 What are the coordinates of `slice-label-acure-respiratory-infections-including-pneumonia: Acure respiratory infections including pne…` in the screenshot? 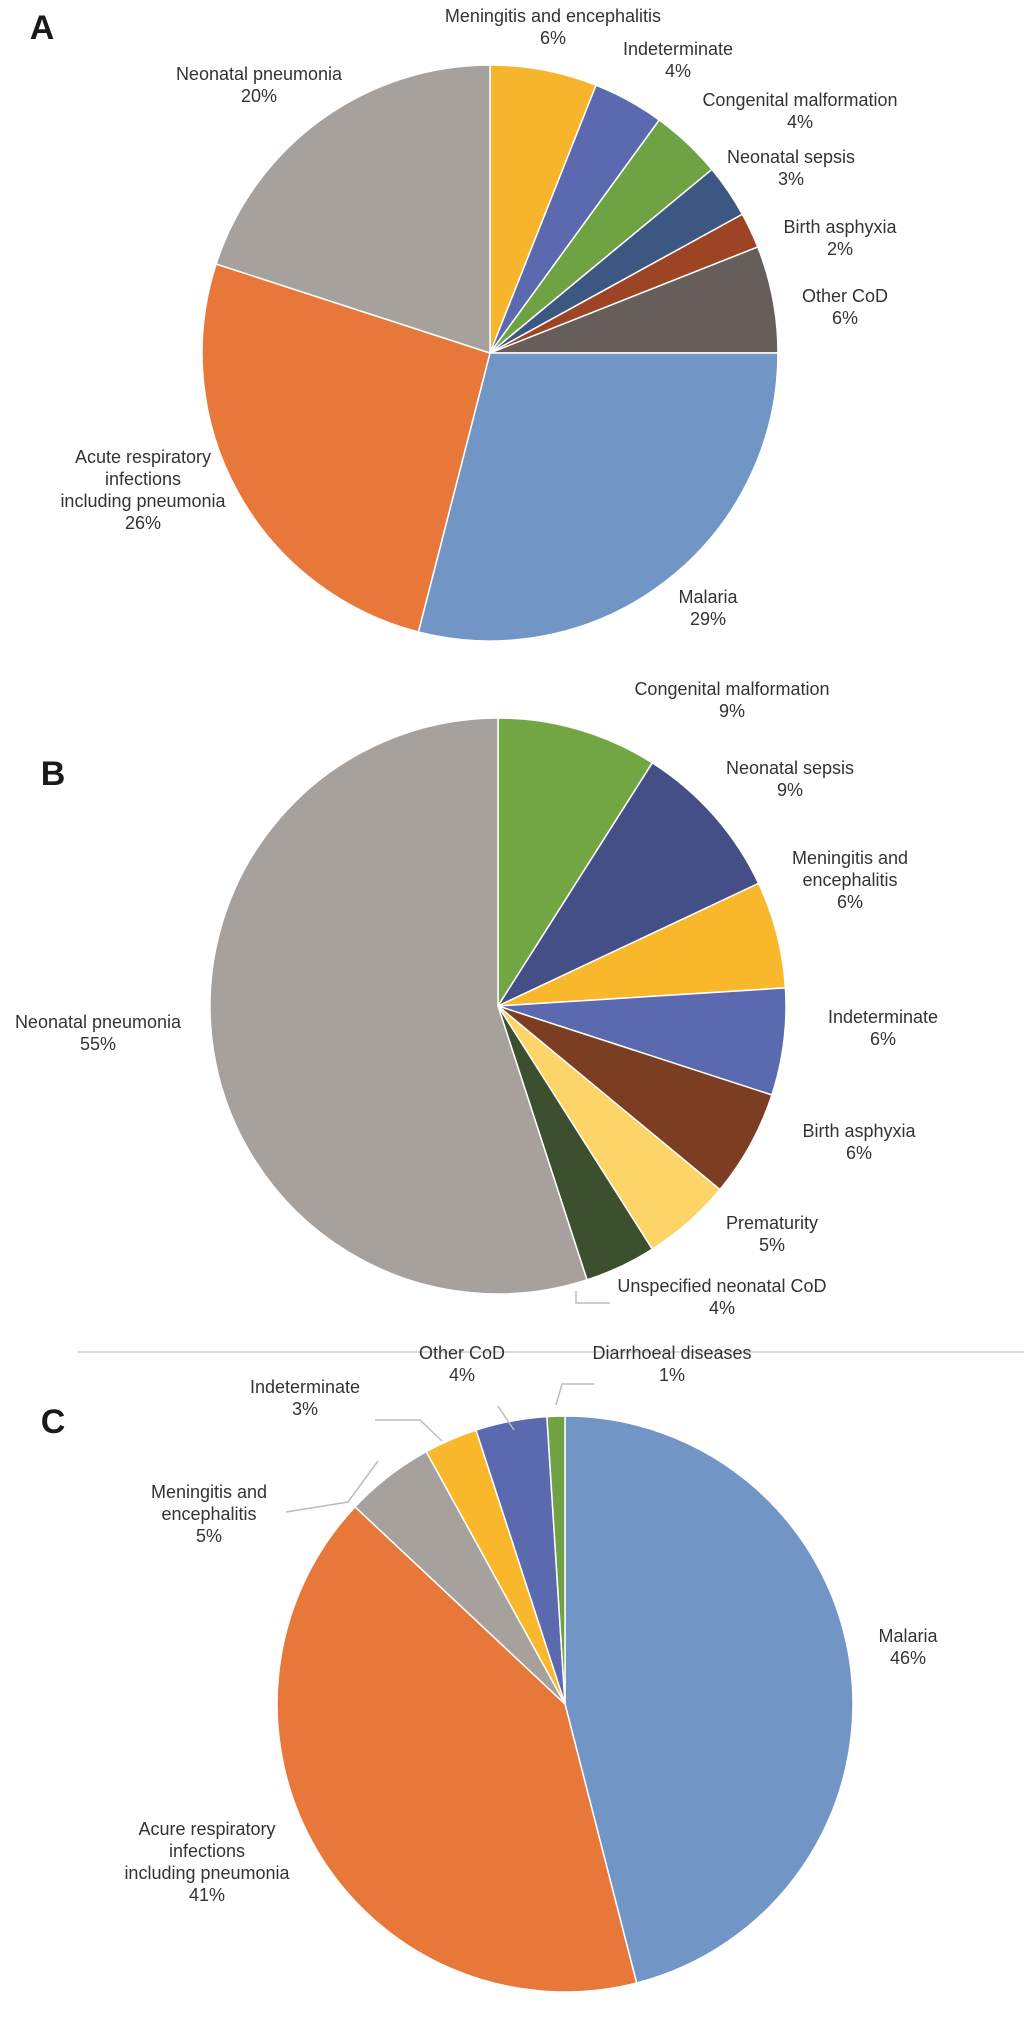 It's located at (207, 1862).